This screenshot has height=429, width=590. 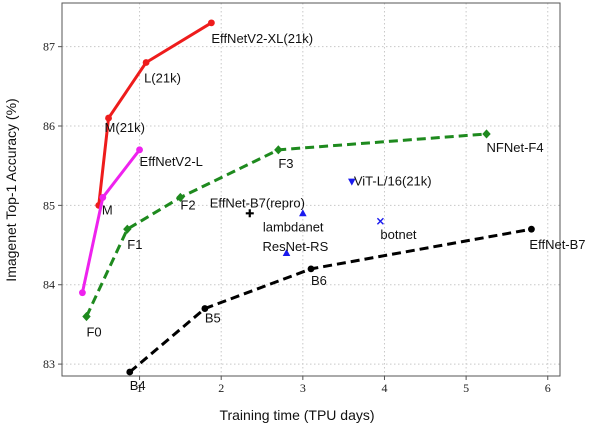 What do you see at coordinates (515, 147) in the screenshot?
I see `point-label: NFNet-F4` at bounding box center [515, 147].